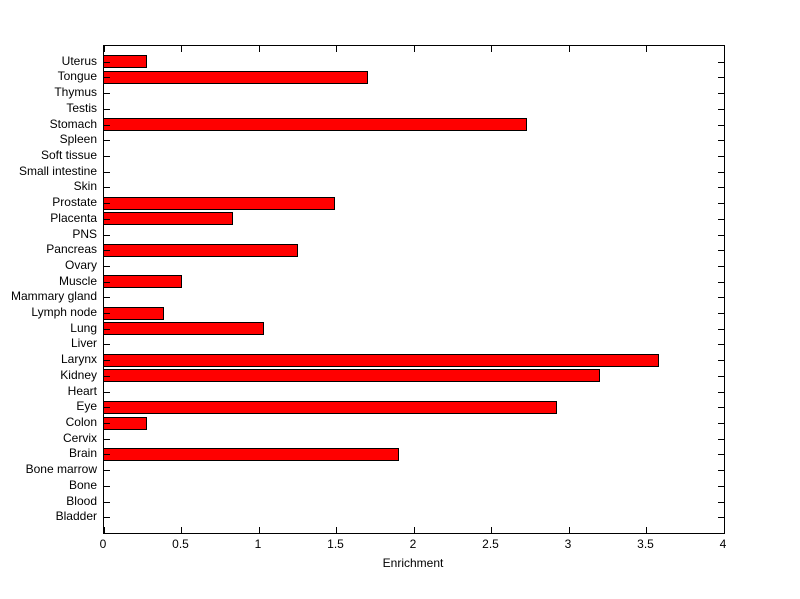  What do you see at coordinates (107, 78) in the screenshot?
I see `y-tick-left-tongue` at bounding box center [107, 78].